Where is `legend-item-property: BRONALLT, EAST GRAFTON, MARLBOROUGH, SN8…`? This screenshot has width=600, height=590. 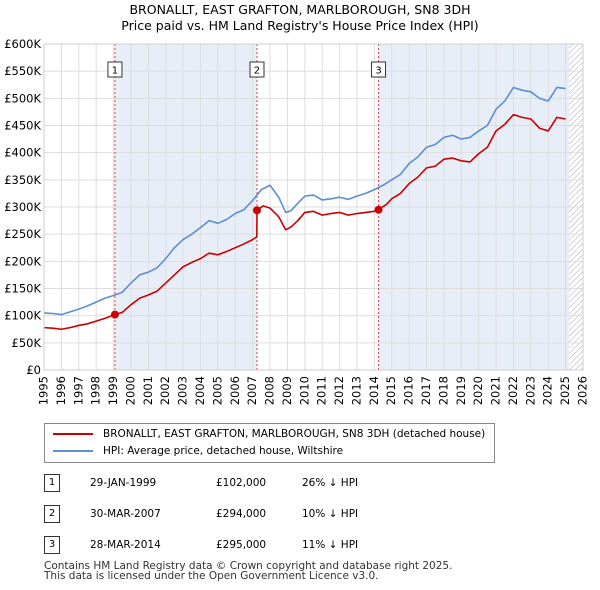 legend-item-property: BRONALLT, EAST GRAFTON, MARLBOROUGH, SN8… is located at coordinates (269, 434).